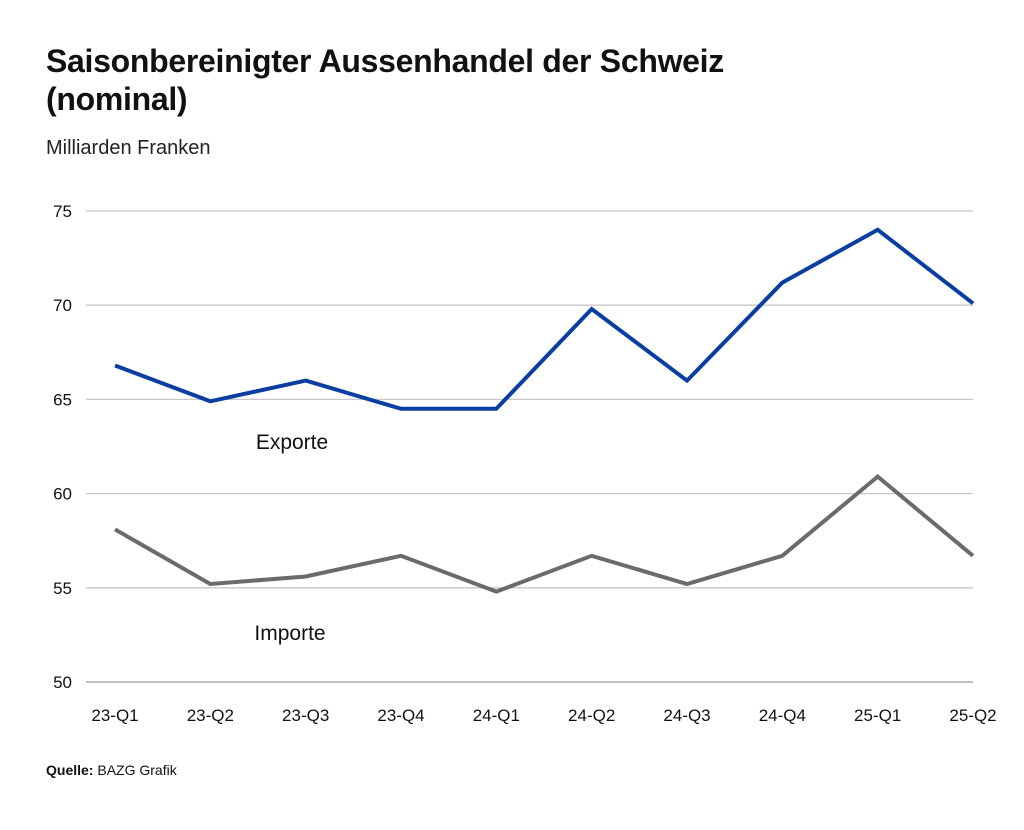 This screenshot has height=830, width=1024. I want to click on x-tick-label: 23-Q4, so click(400, 715).